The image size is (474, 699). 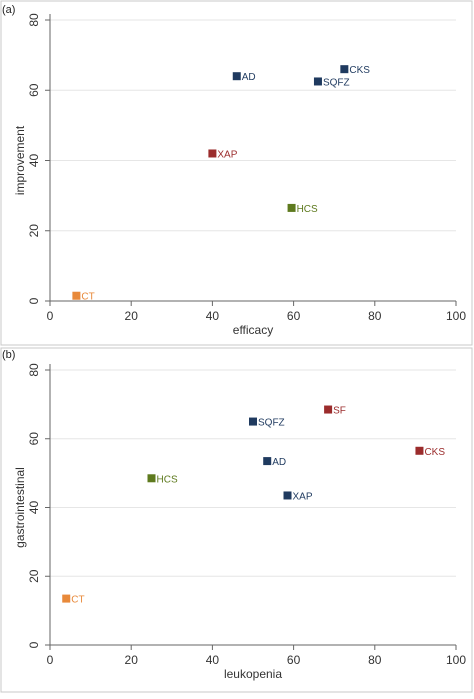 I want to click on x-tick-label-b: 0, so click(x=50, y=660).